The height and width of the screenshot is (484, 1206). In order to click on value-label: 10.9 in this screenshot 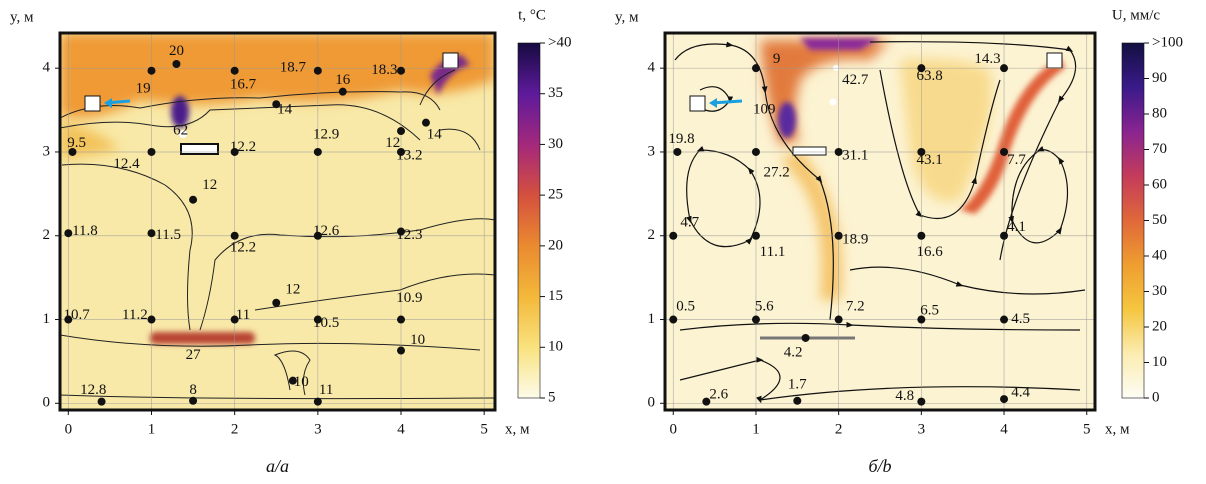, I will do `click(409, 298)`.